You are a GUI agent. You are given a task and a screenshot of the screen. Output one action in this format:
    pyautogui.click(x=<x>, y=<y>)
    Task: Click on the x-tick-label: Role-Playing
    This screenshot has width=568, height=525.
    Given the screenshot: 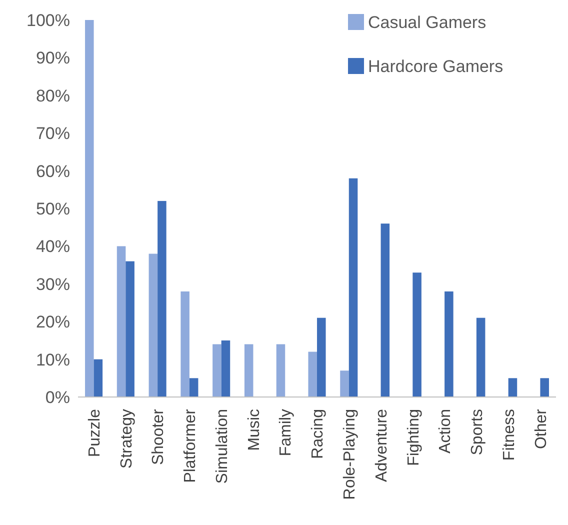 What is the action you would take?
    pyautogui.click(x=349, y=454)
    